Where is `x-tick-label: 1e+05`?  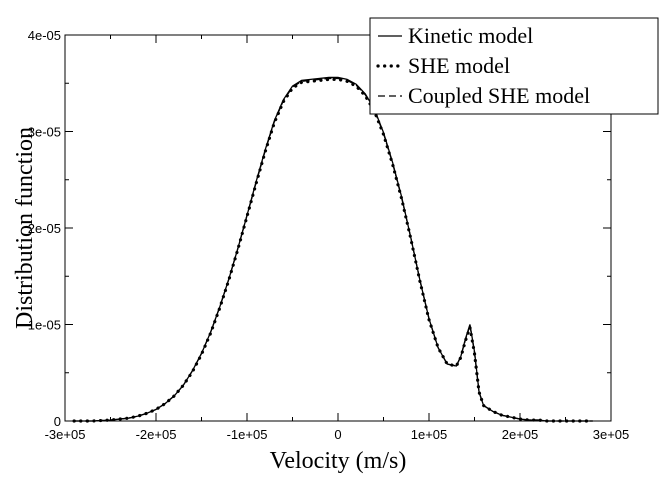
x-tick-label: 1e+05 is located at coordinates (429, 434).